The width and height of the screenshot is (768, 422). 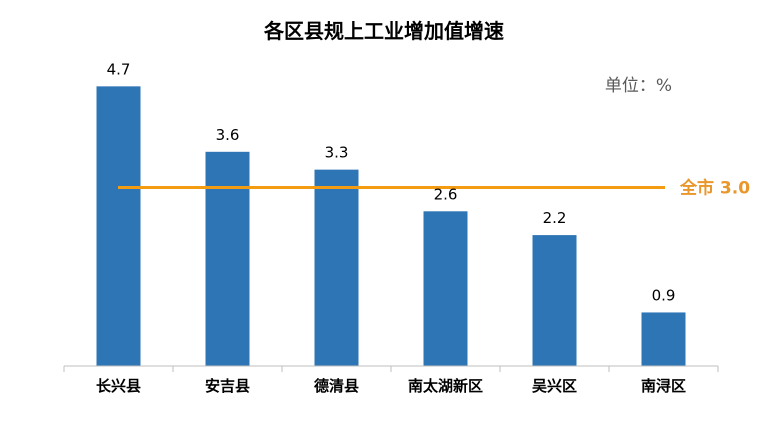 I want to click on chart-title: 各区县规上工业增加值增速, so click(x=383, y=31).